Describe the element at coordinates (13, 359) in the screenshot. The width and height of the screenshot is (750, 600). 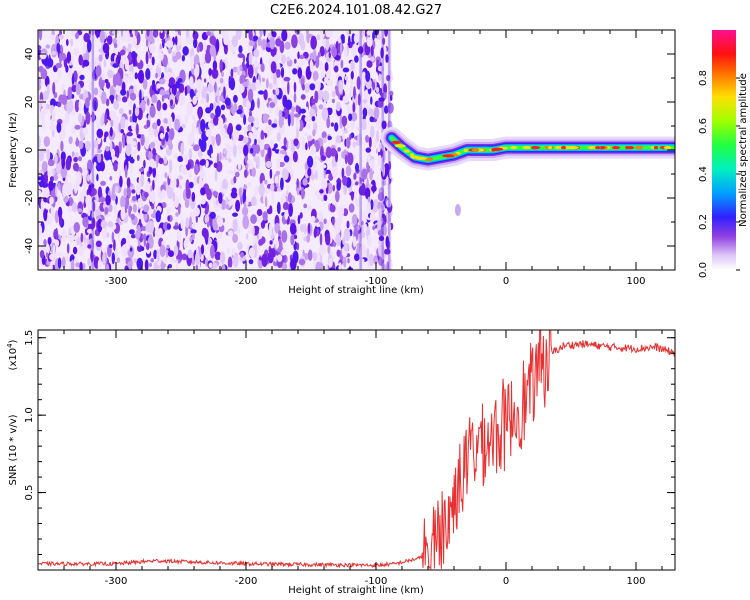
I see `snr-scale-prefix: (x10` at that location.